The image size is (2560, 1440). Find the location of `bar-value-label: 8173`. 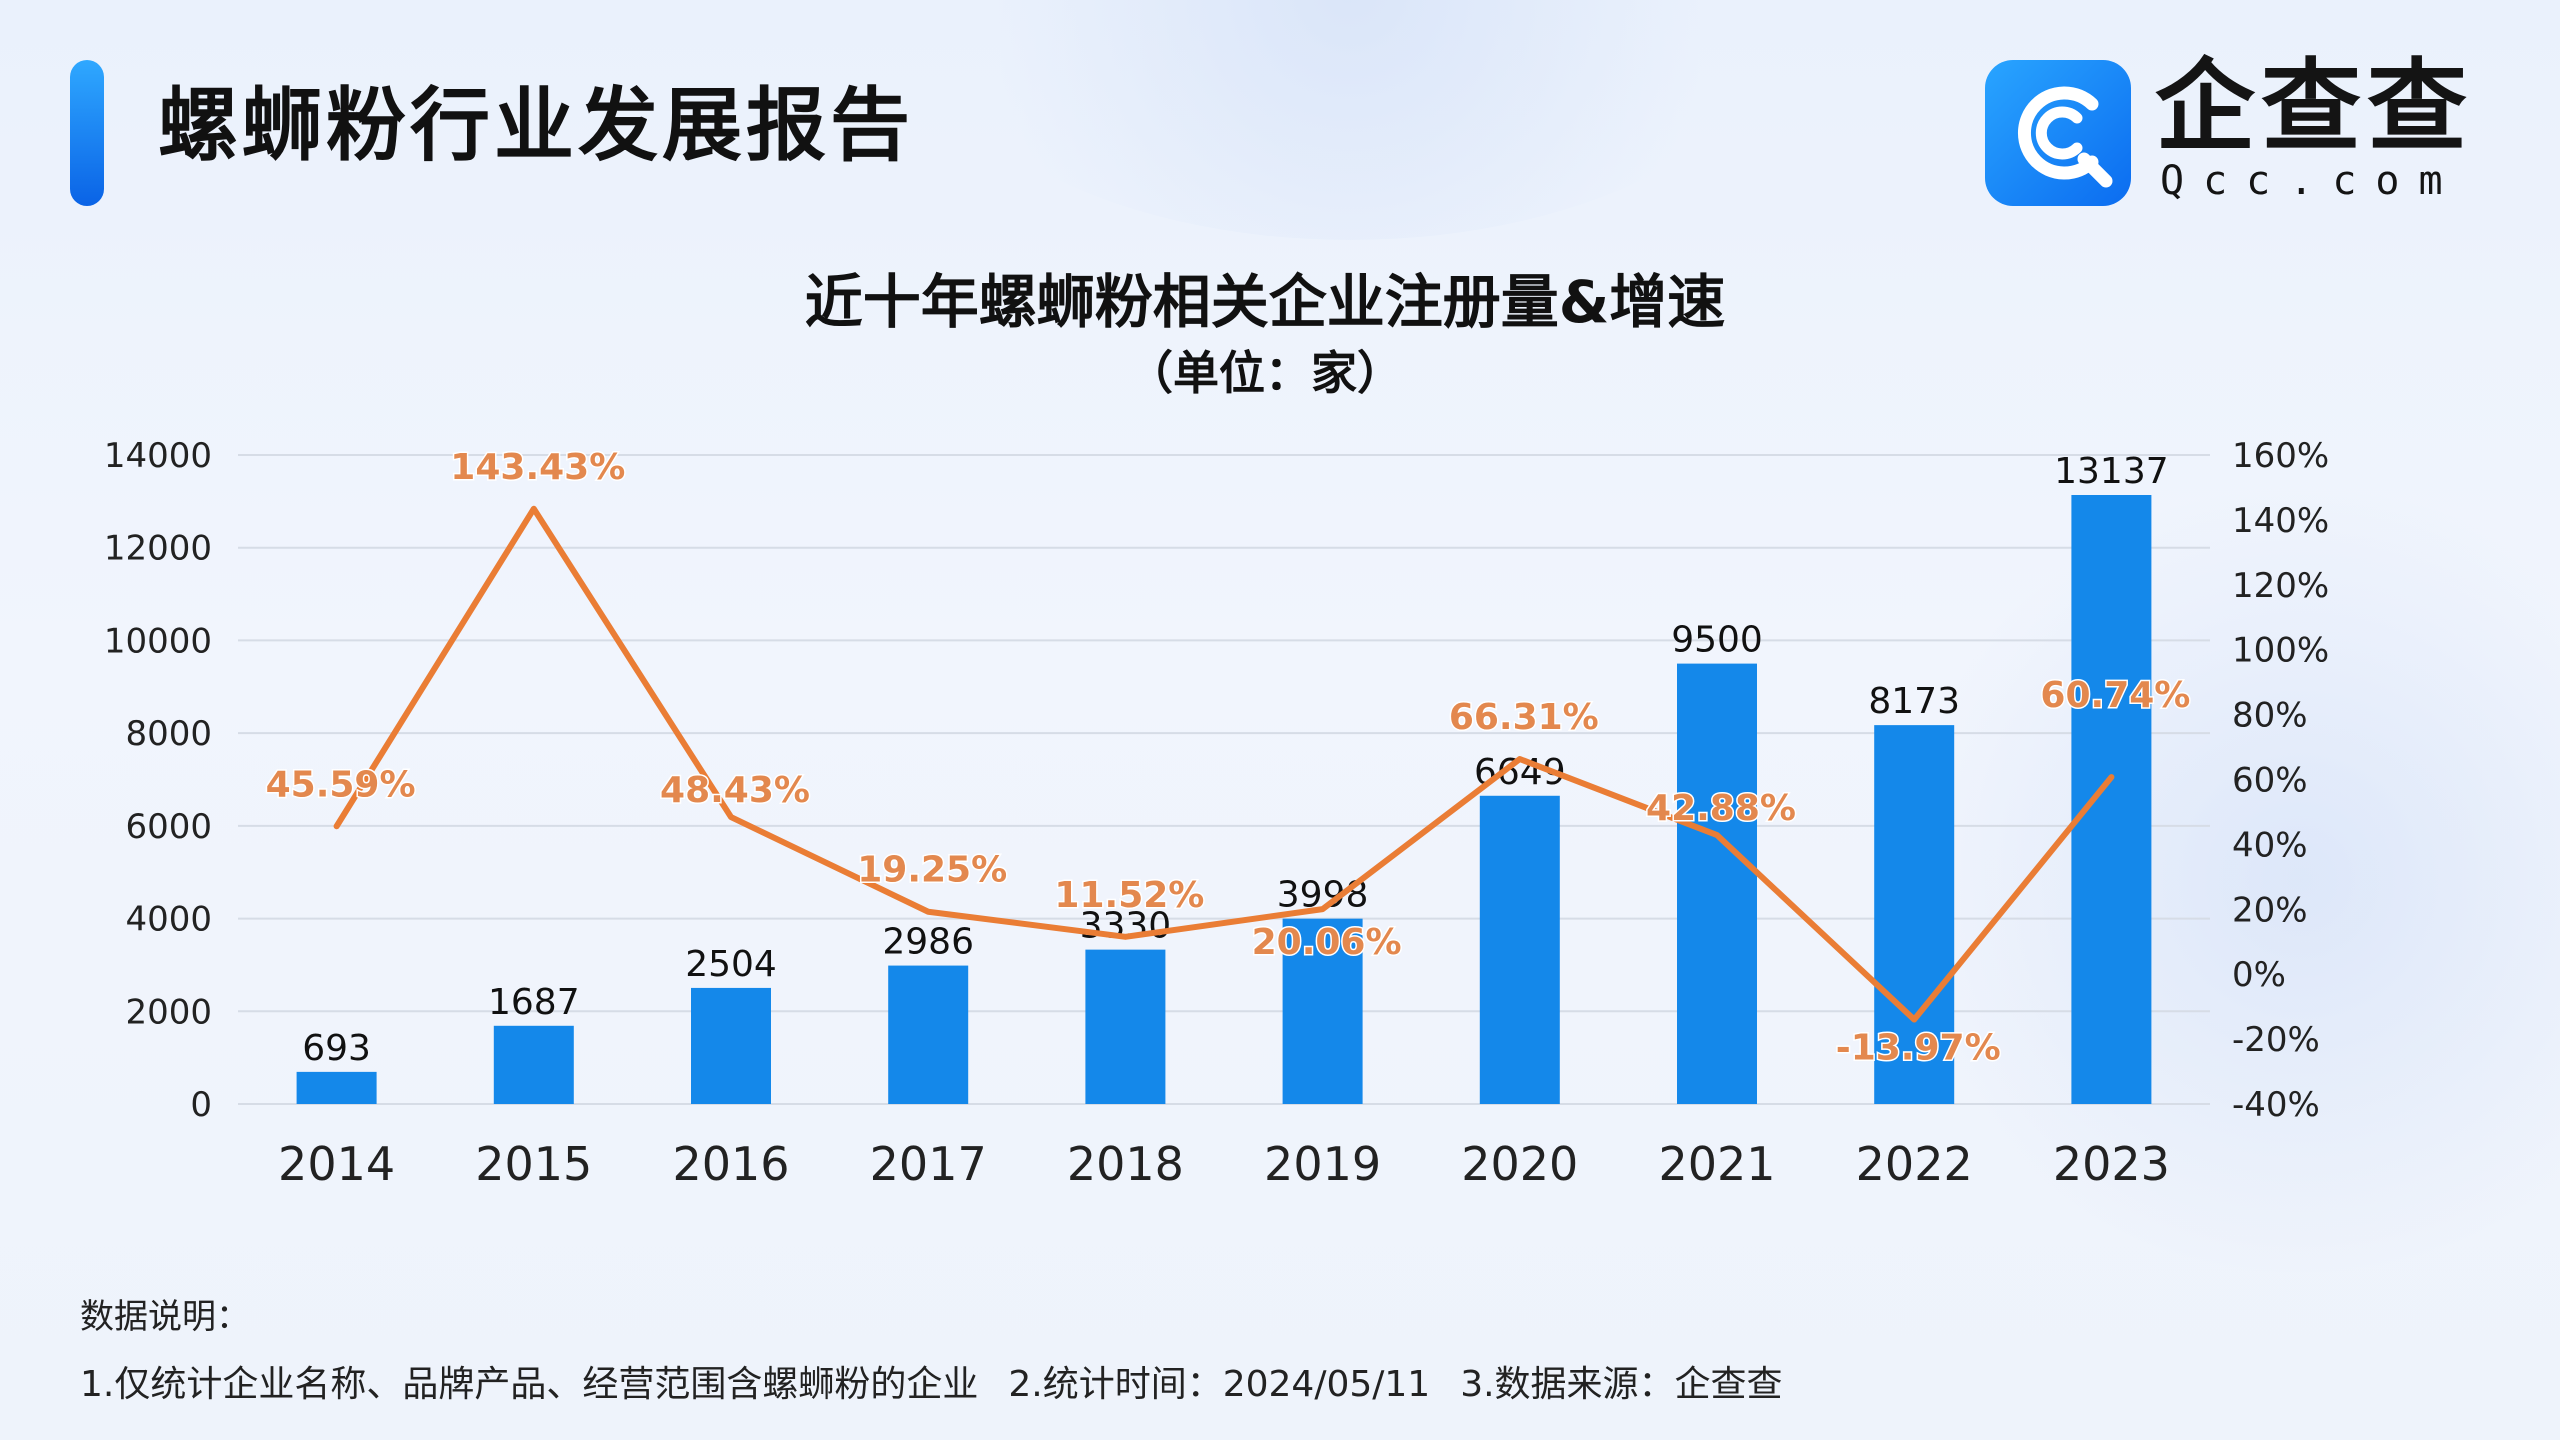

bar-value-label: 8173 is located at coordinates (1914, 701).